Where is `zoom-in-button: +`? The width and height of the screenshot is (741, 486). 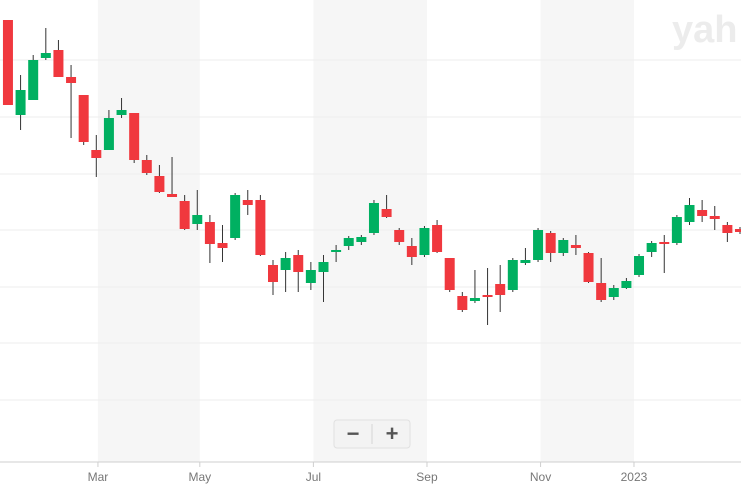 zoom-in-button: + is located at coordinates (392, 433).